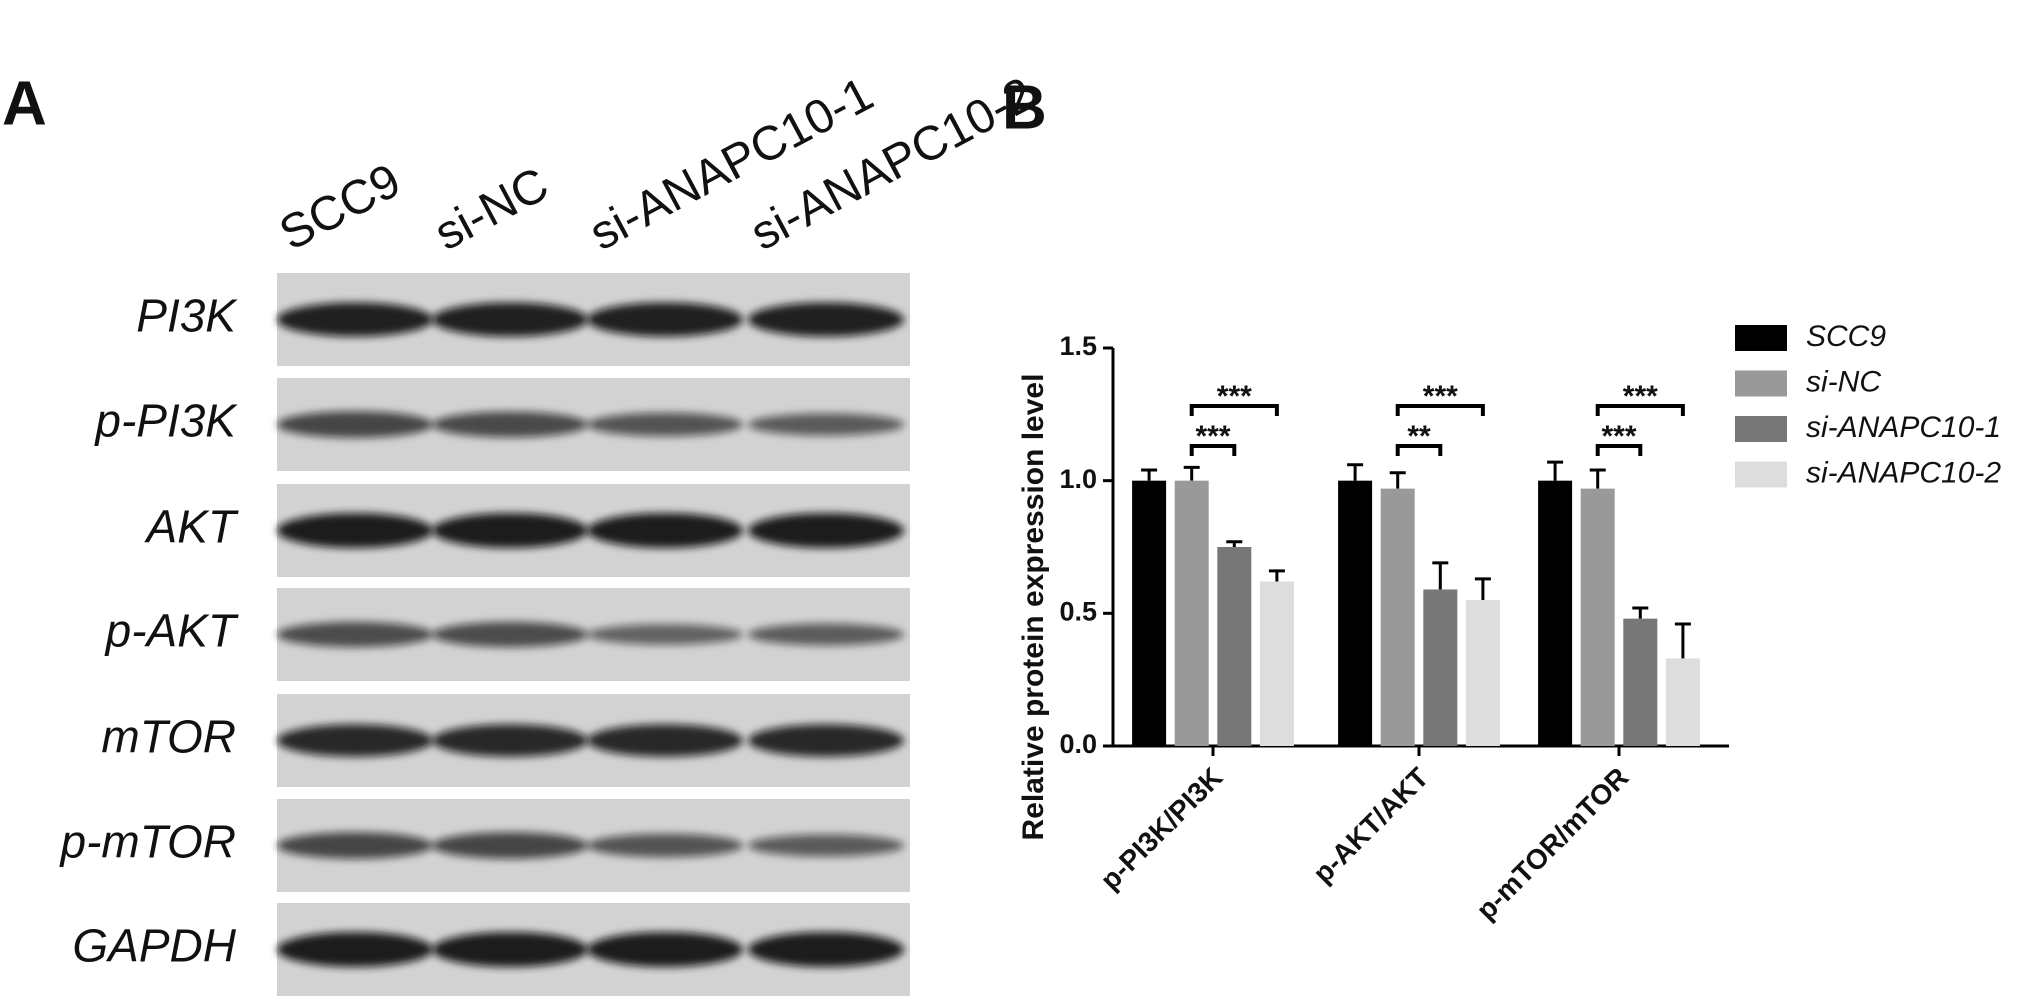  Describe the element at coordinates (168, 737) in the screenshot. I see `row-label: mTOR` at that location.